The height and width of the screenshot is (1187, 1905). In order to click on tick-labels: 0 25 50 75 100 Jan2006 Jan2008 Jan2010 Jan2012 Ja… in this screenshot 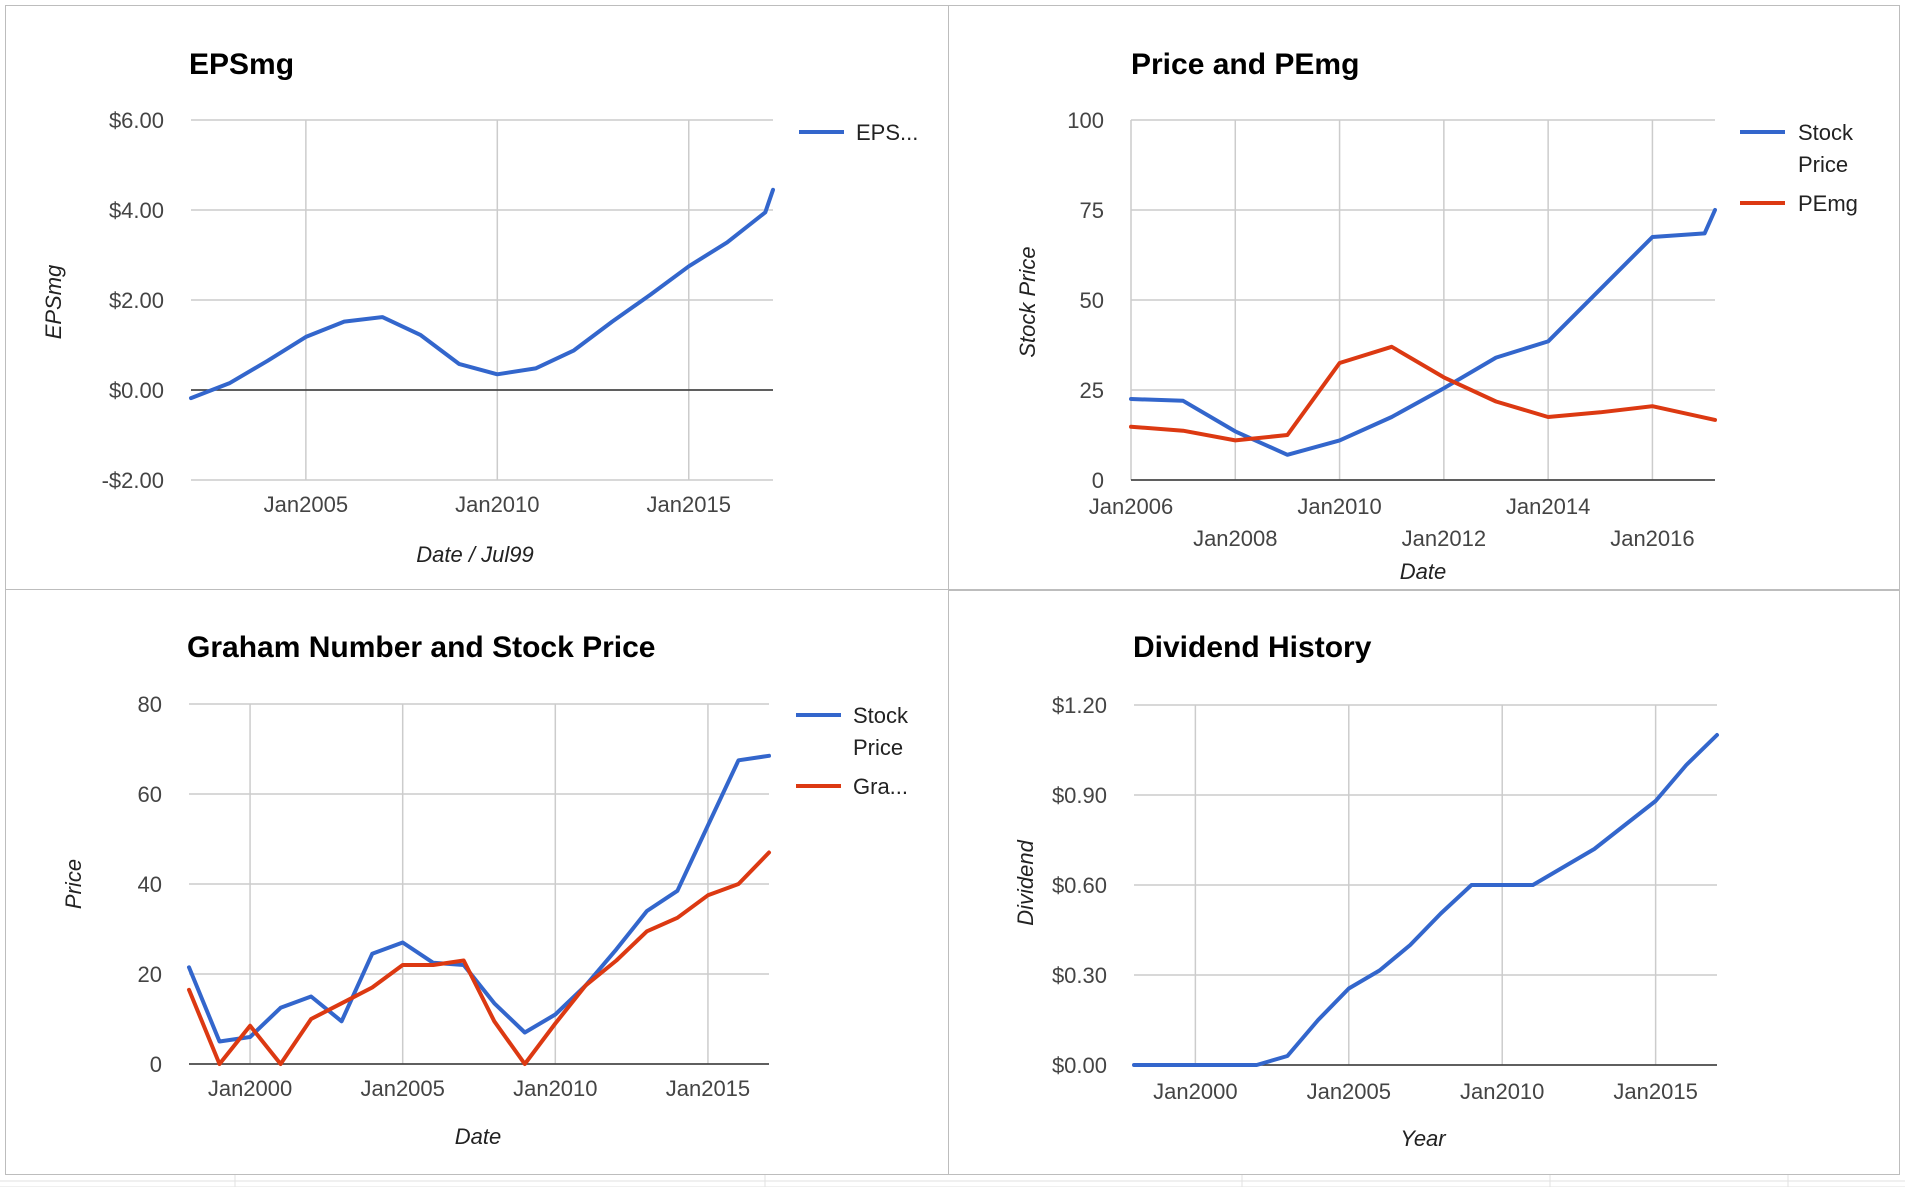, I will do `click(1380, 329)`.